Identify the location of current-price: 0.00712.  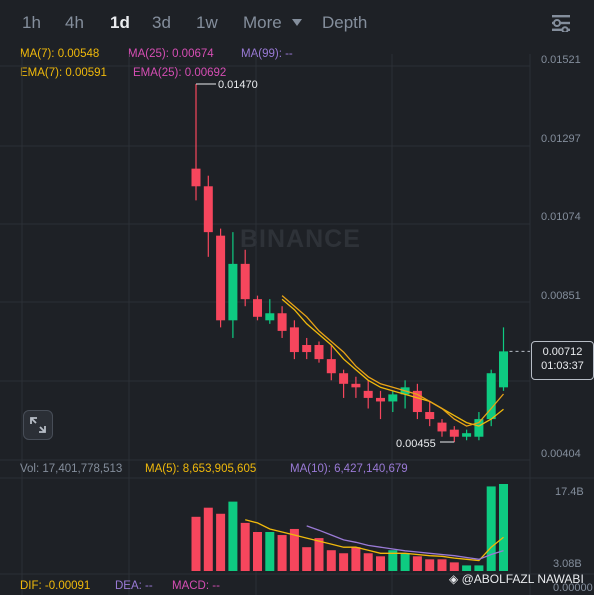
(562, 352).